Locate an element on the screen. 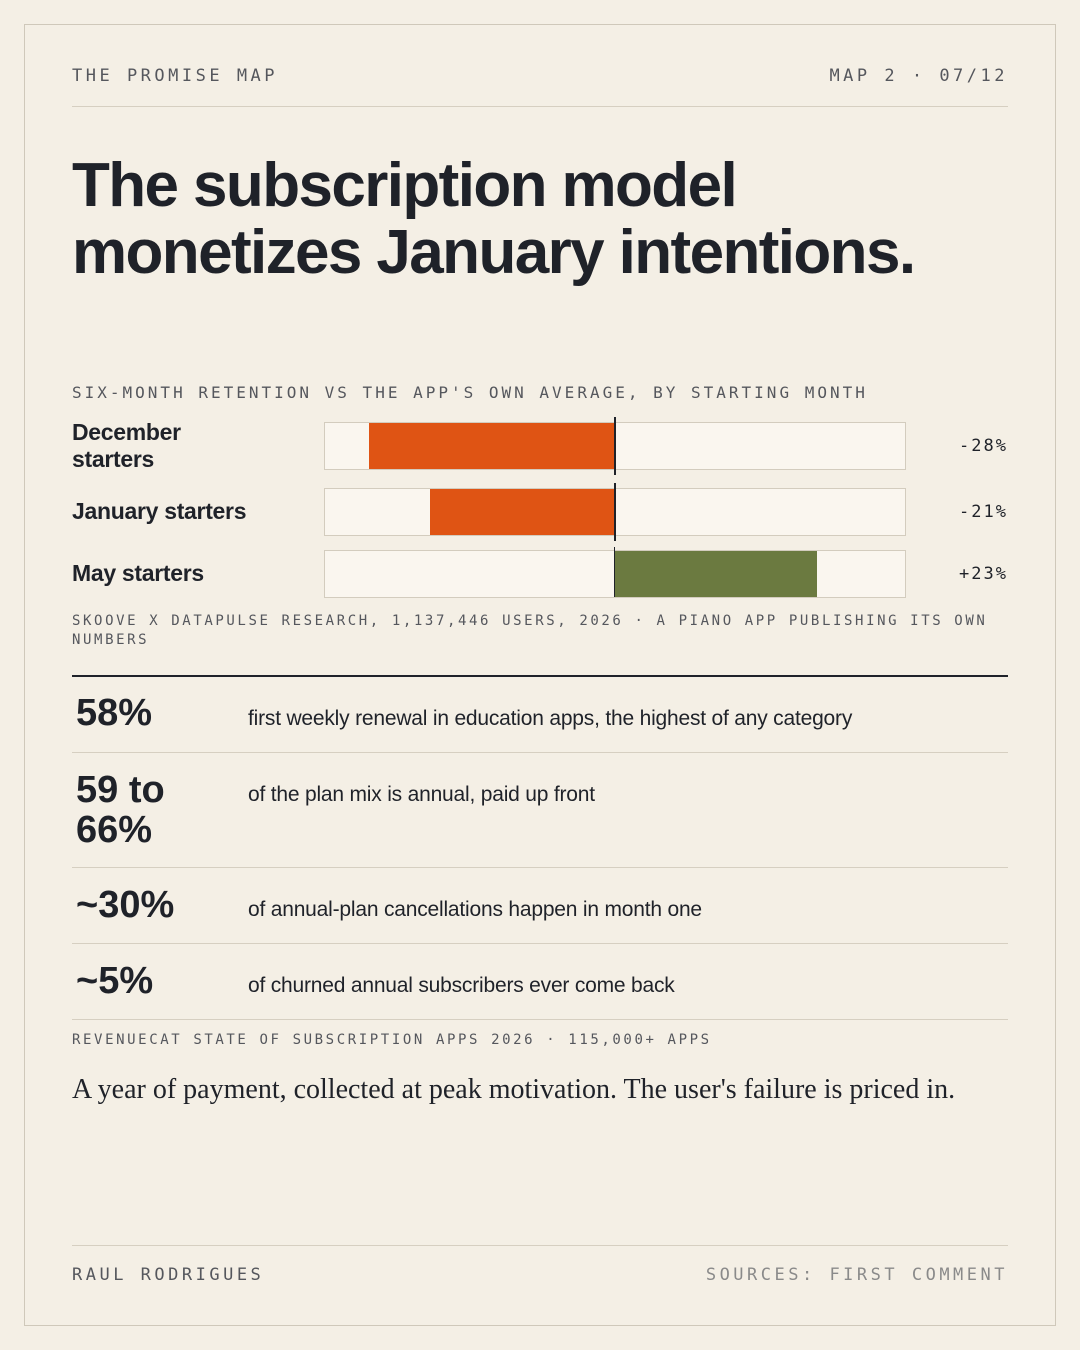 The image size is (1080, 1350). stat-value: ~30% is located at coordinates (125, 905).